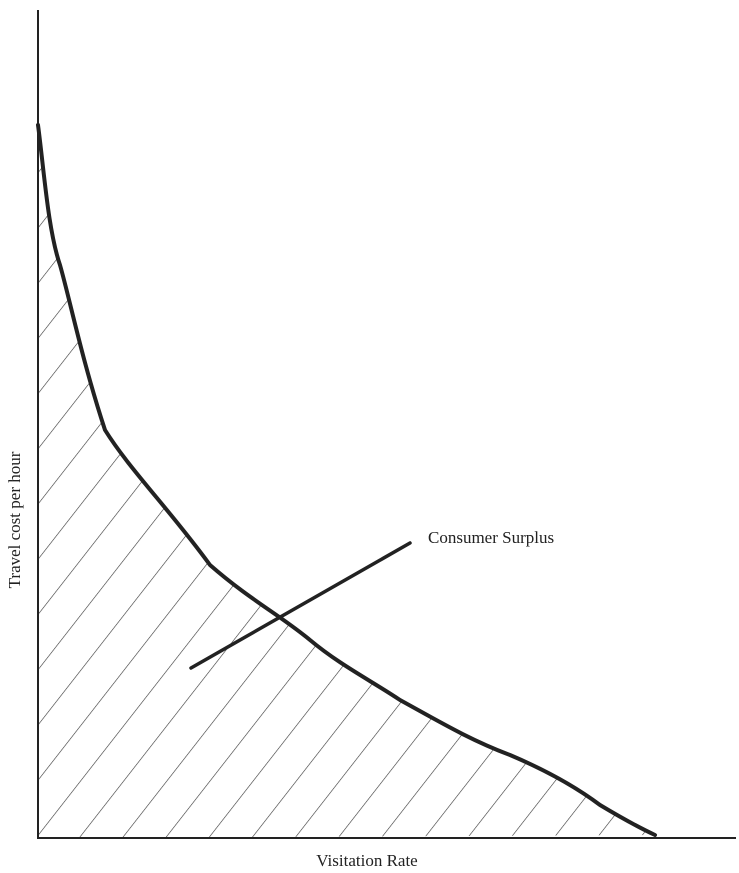  Describe the element at coordinates (366, 860) in the screenshot. I see `x-axis-label: Visitation Rate` at that location.